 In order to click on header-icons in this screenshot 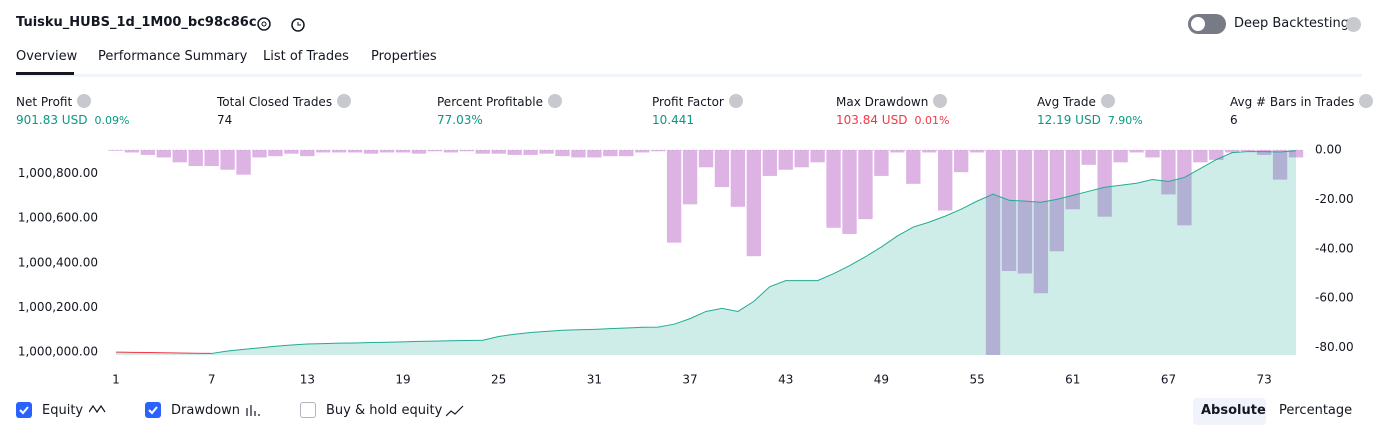, I will do `click(281, 24)`.